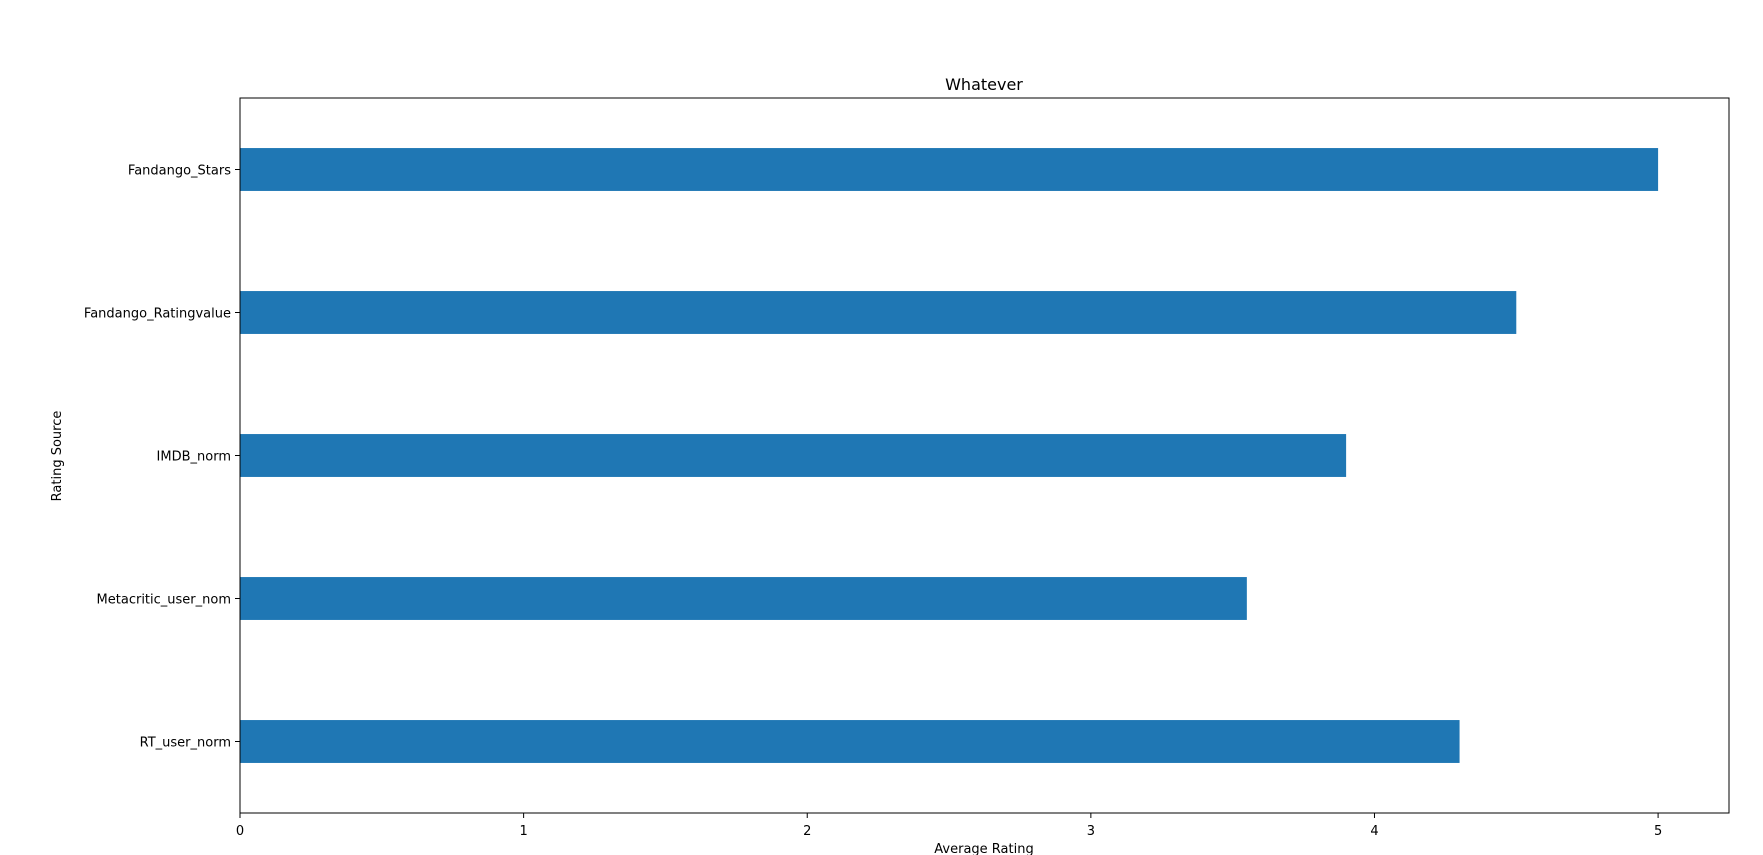 This screenshot has width=1763, height=855. I want to click on x-tick-label: 3, so click(1091, 831).